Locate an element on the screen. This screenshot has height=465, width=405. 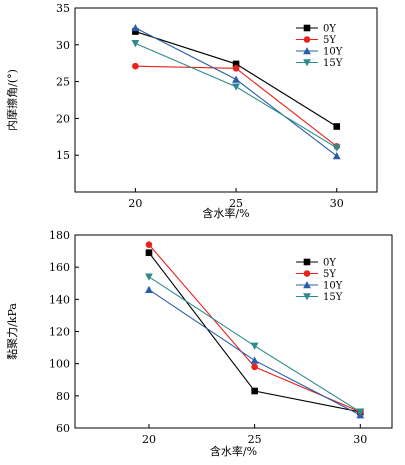
y-tick-label: 25 is located at coordinates (63, 82).